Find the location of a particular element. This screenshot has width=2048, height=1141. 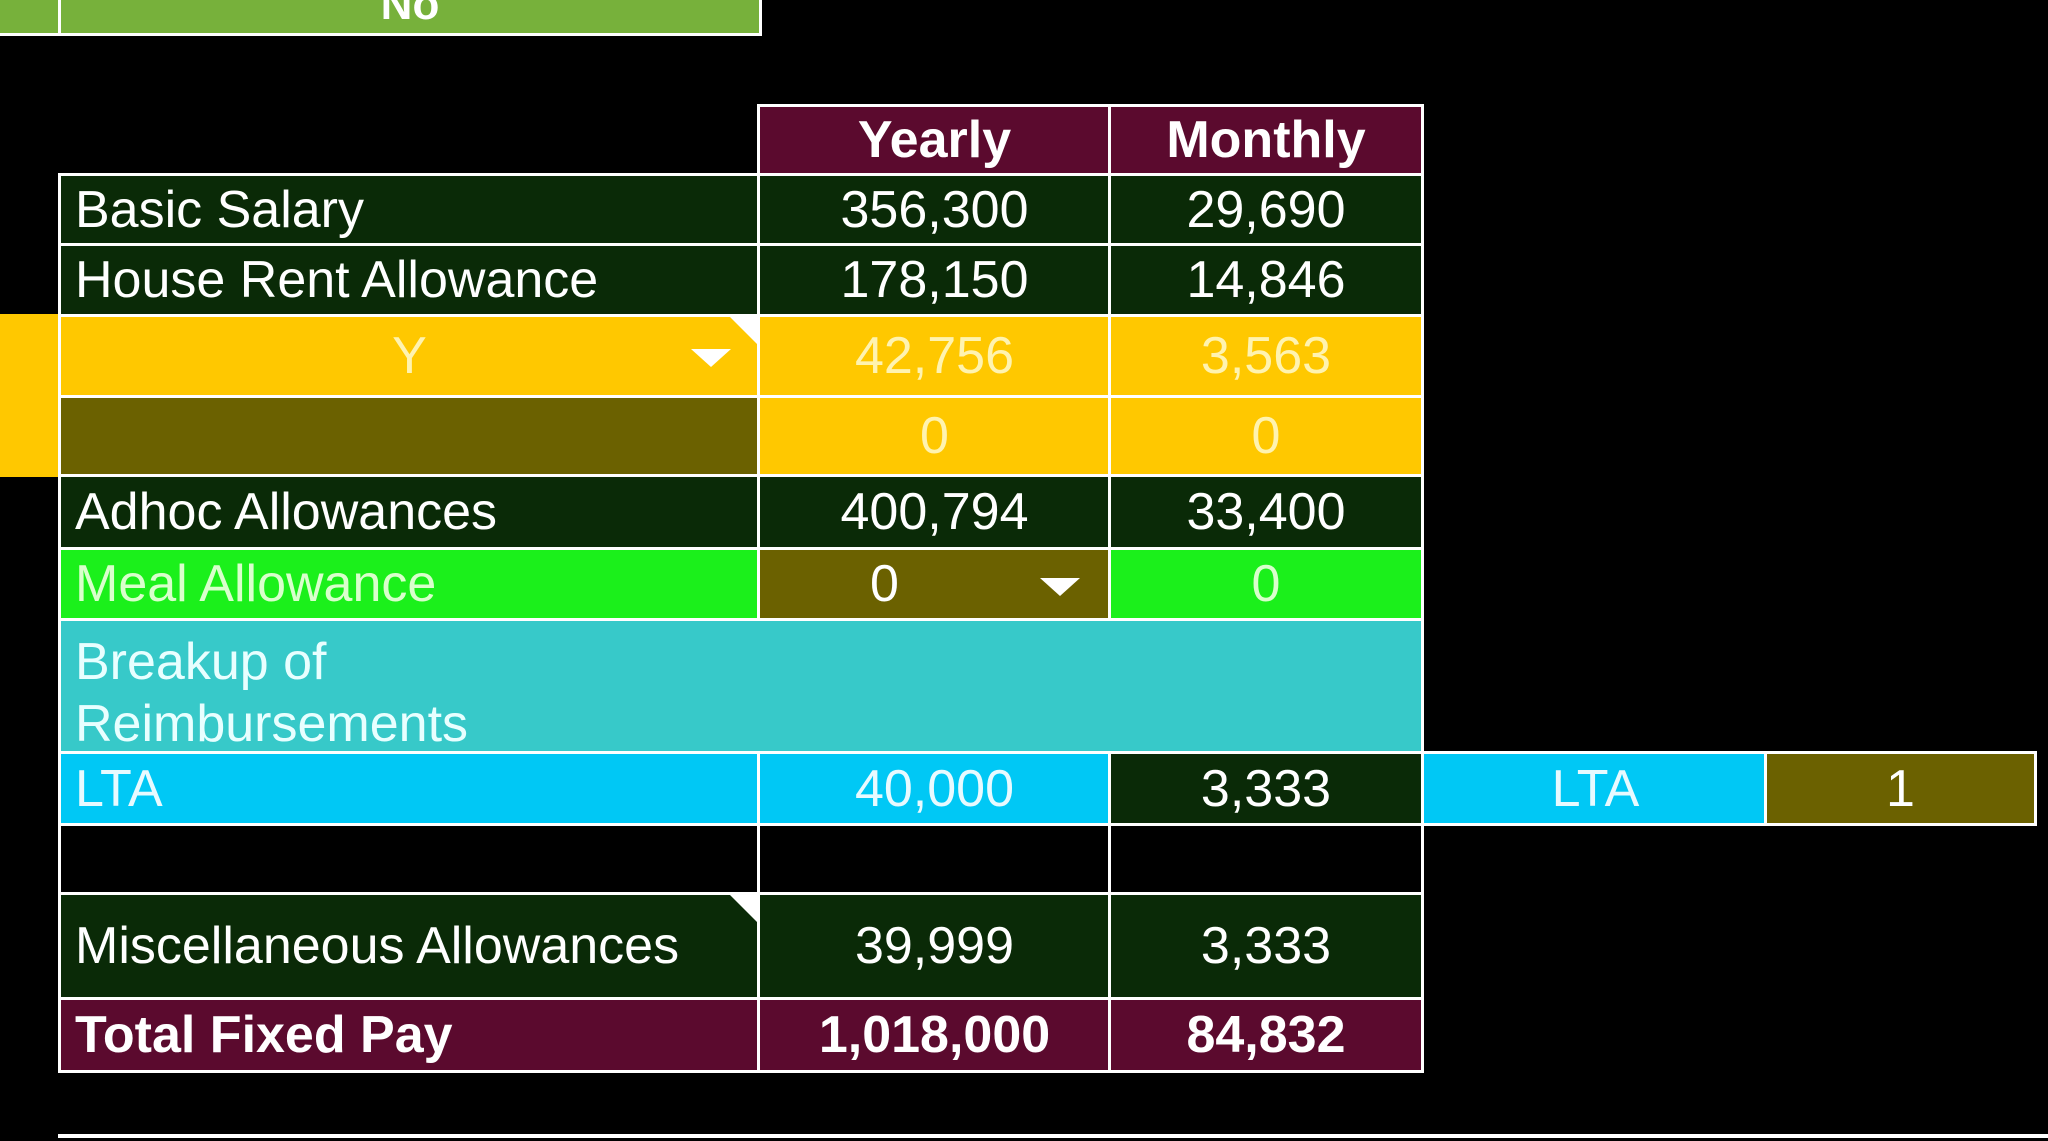

row-y-selector-dropdown: Y is located at coordinates (409, 356).